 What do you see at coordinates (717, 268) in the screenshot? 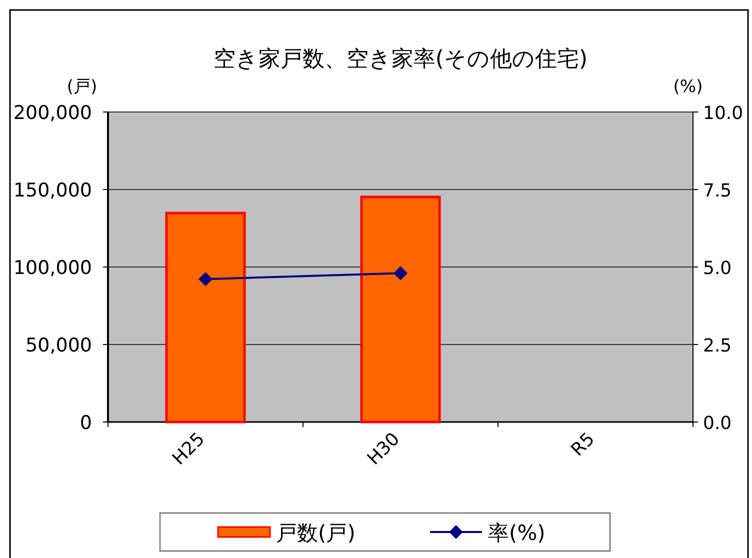
I see `y2-tick-label: 5.0` at bounding box center [717, 268].